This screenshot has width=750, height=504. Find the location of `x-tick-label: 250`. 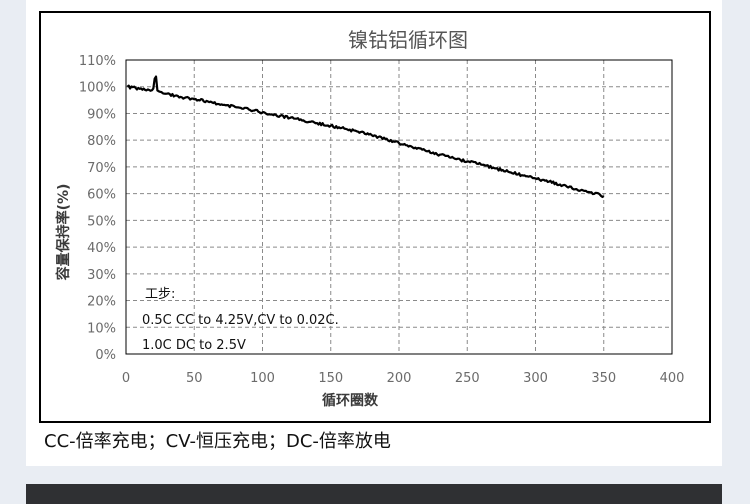

x-tick-label: 250 is located at coordinates (467, 378).